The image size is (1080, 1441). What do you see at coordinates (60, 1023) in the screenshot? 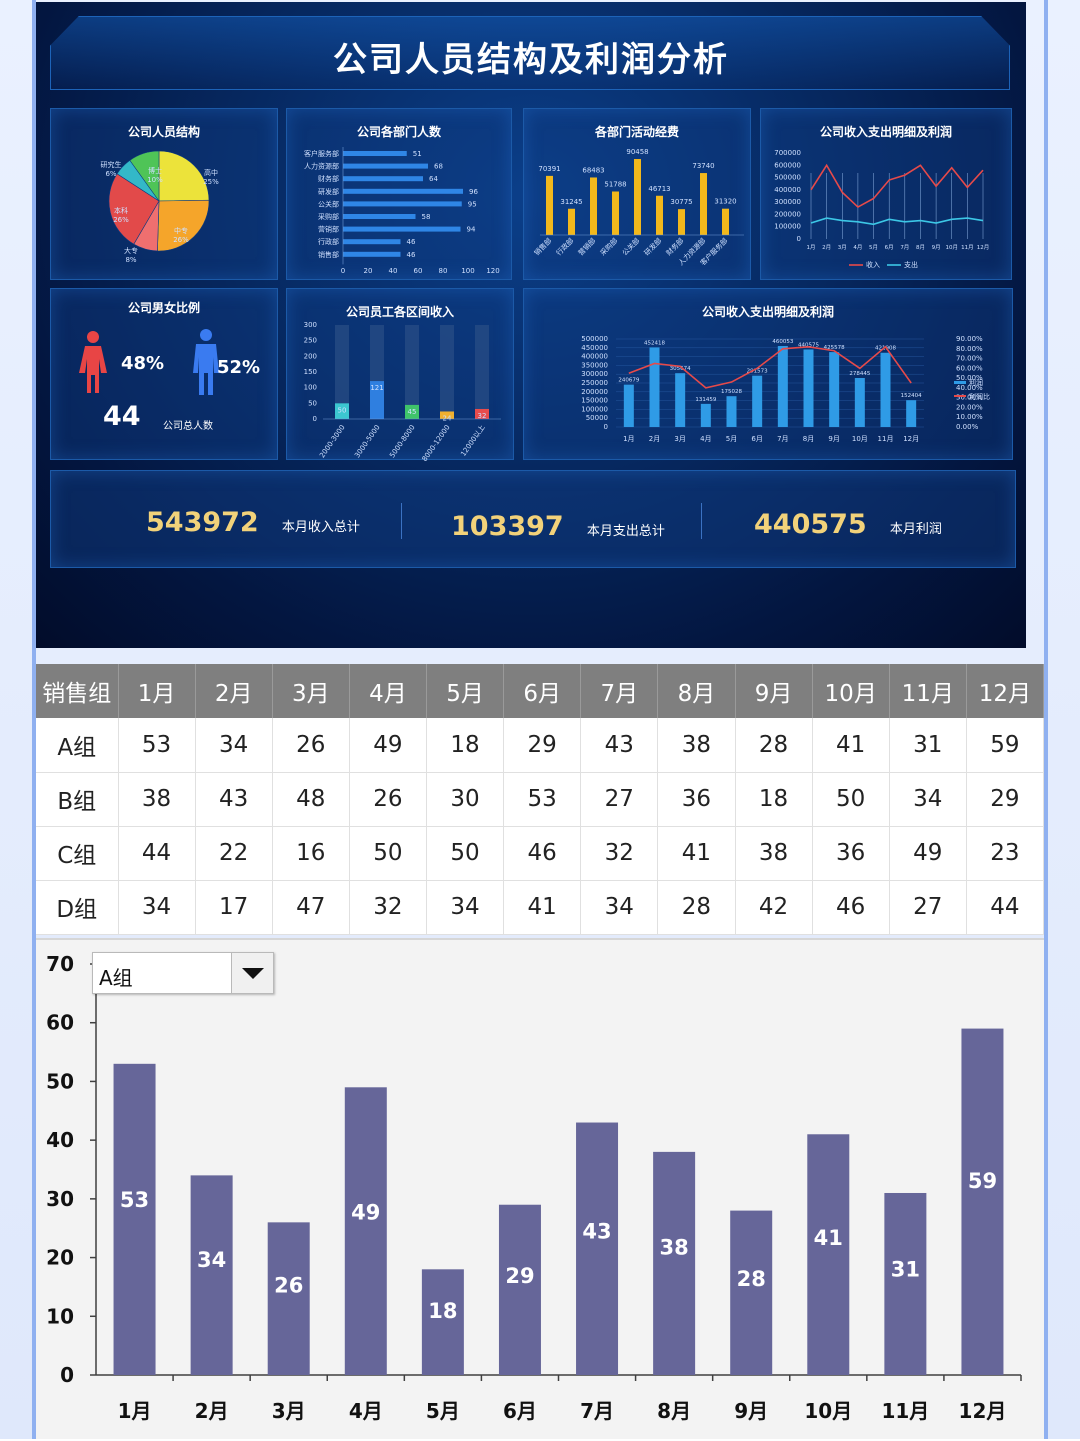
I see `y-tick-label: 60` at bounding box center [60, 1023].